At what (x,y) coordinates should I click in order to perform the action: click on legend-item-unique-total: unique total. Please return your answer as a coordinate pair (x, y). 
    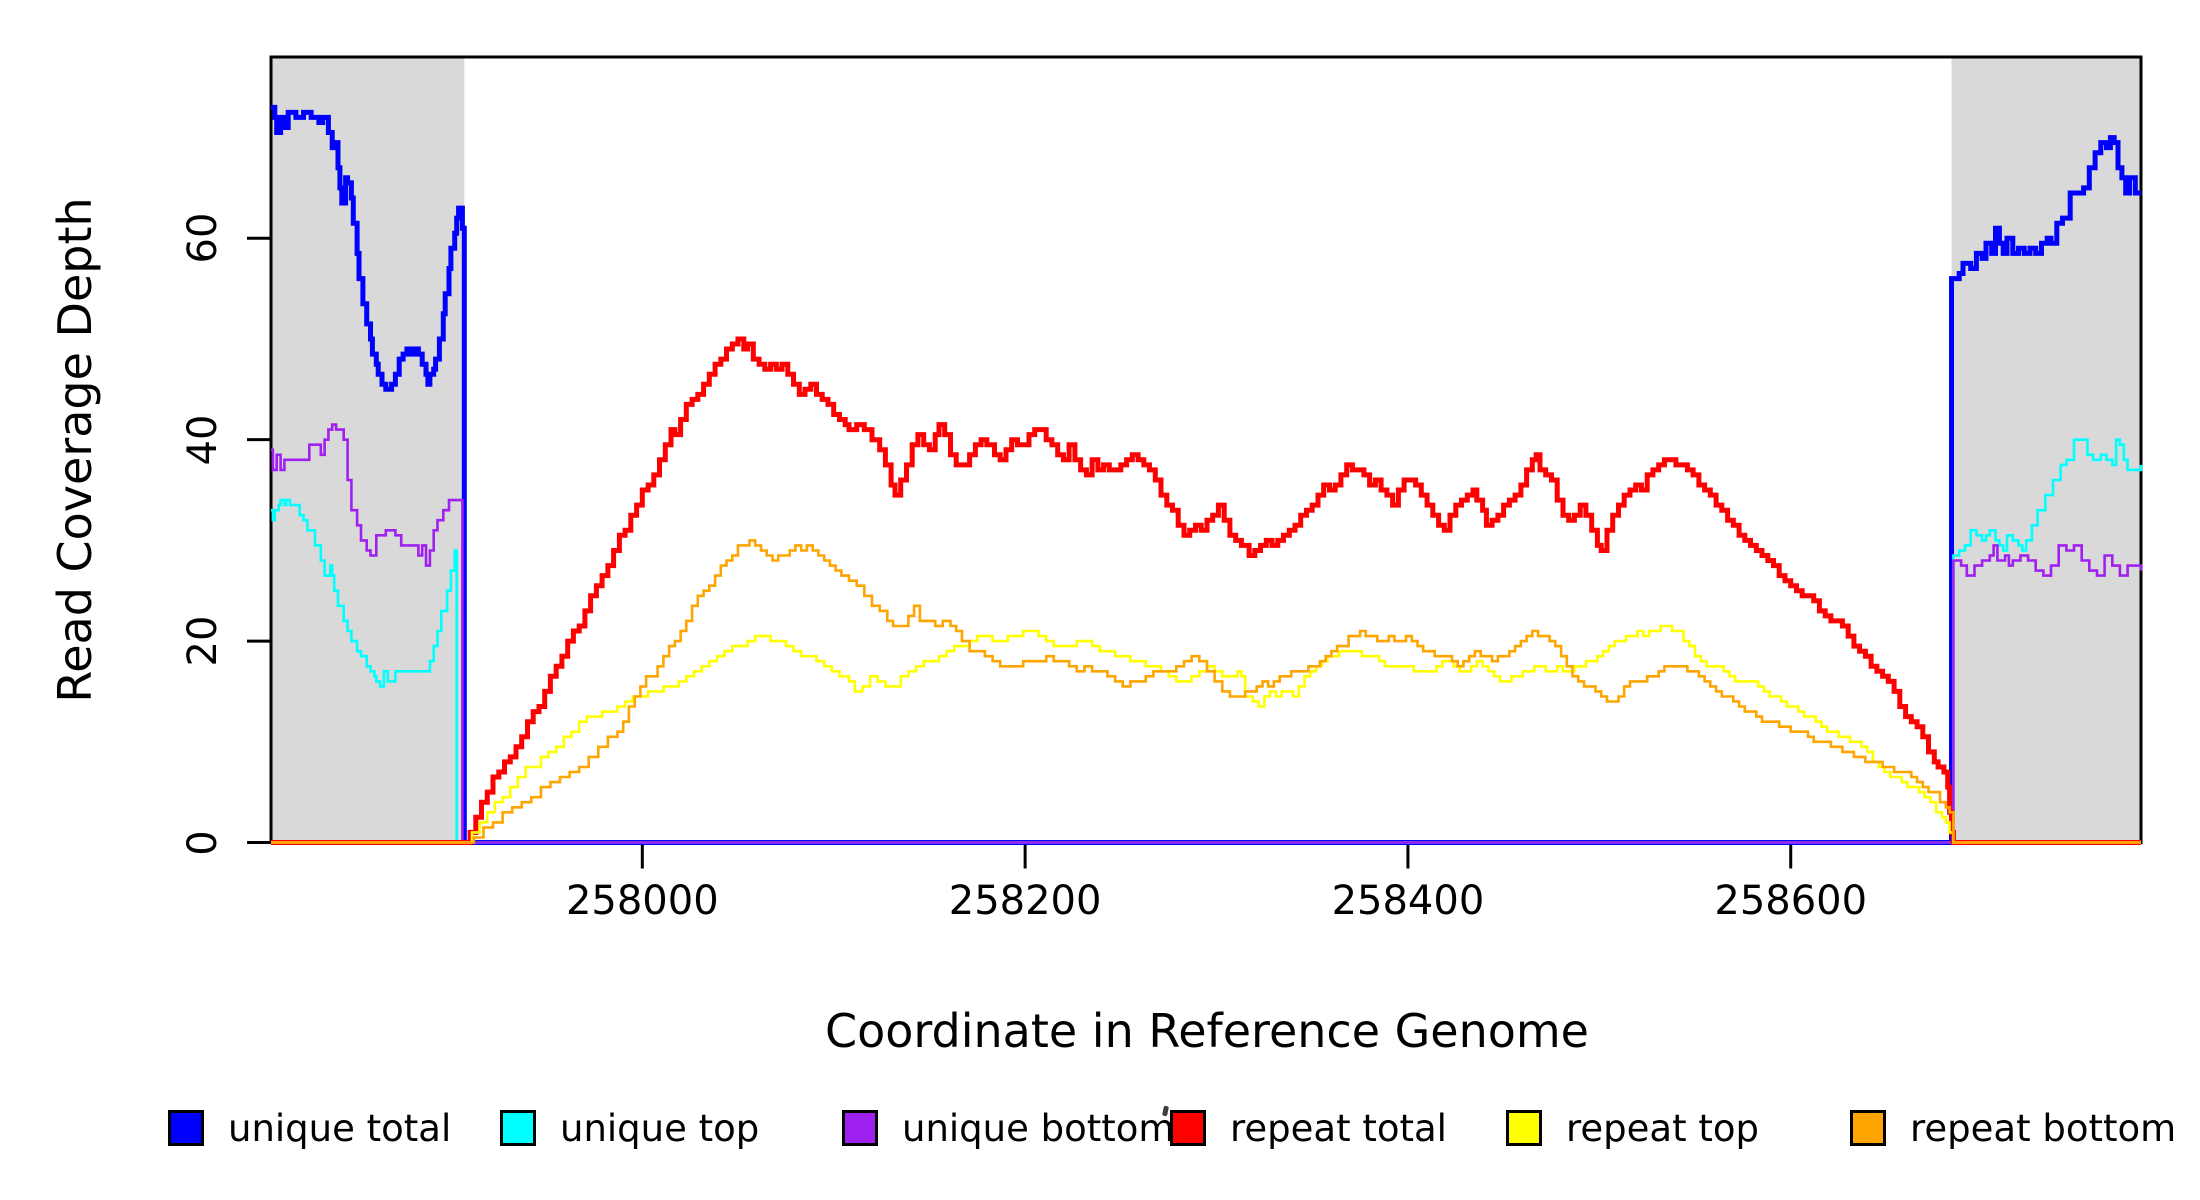
    Looking at the image, I should click on (310, 1128).